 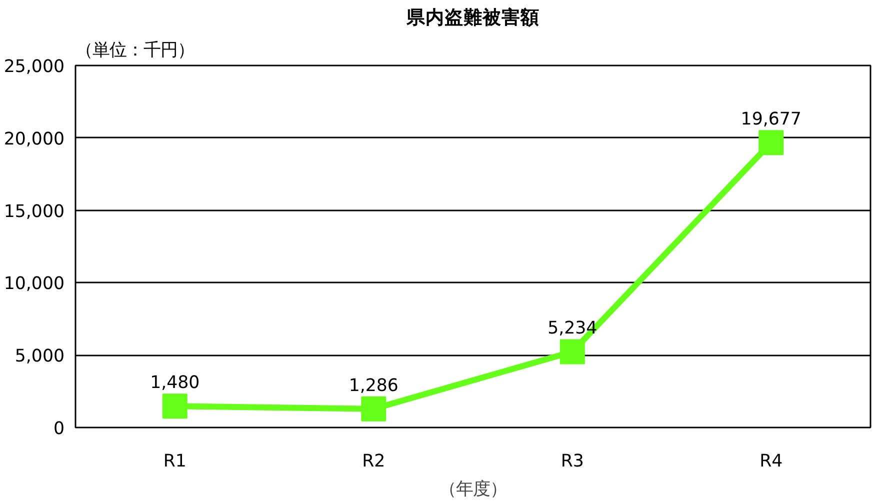 I want to click on chart-title: 県内盗難被害額, so click(x=473, y=17).